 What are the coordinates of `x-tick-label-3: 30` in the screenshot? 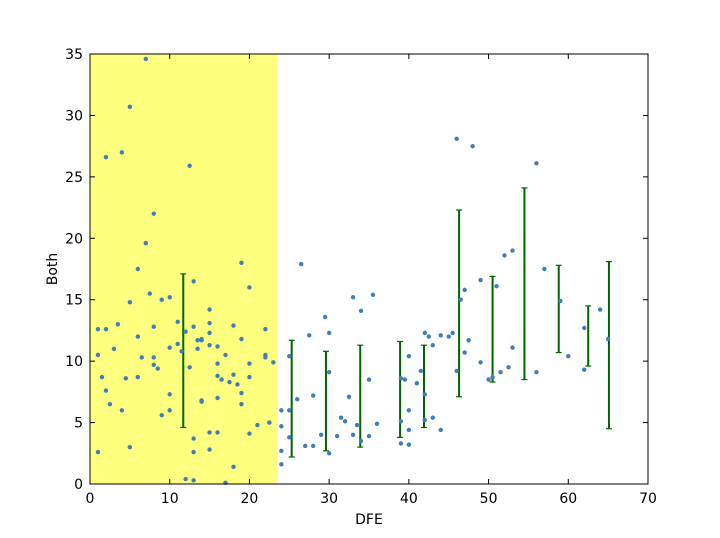 It's located at (329, 499).